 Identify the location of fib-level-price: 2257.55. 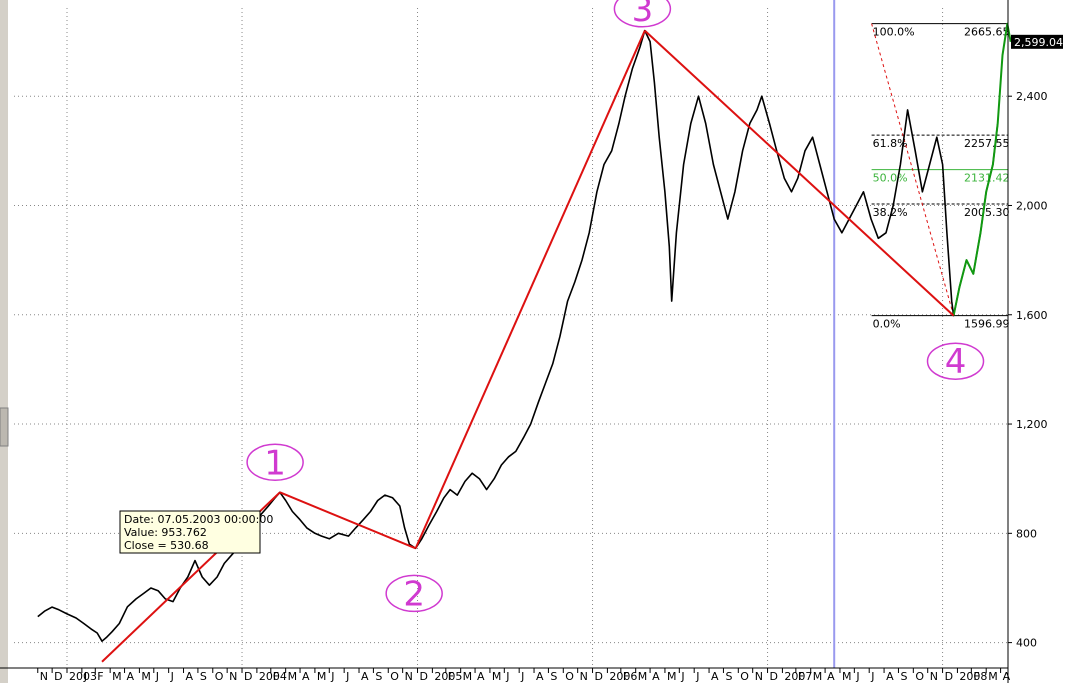
(987, 143).